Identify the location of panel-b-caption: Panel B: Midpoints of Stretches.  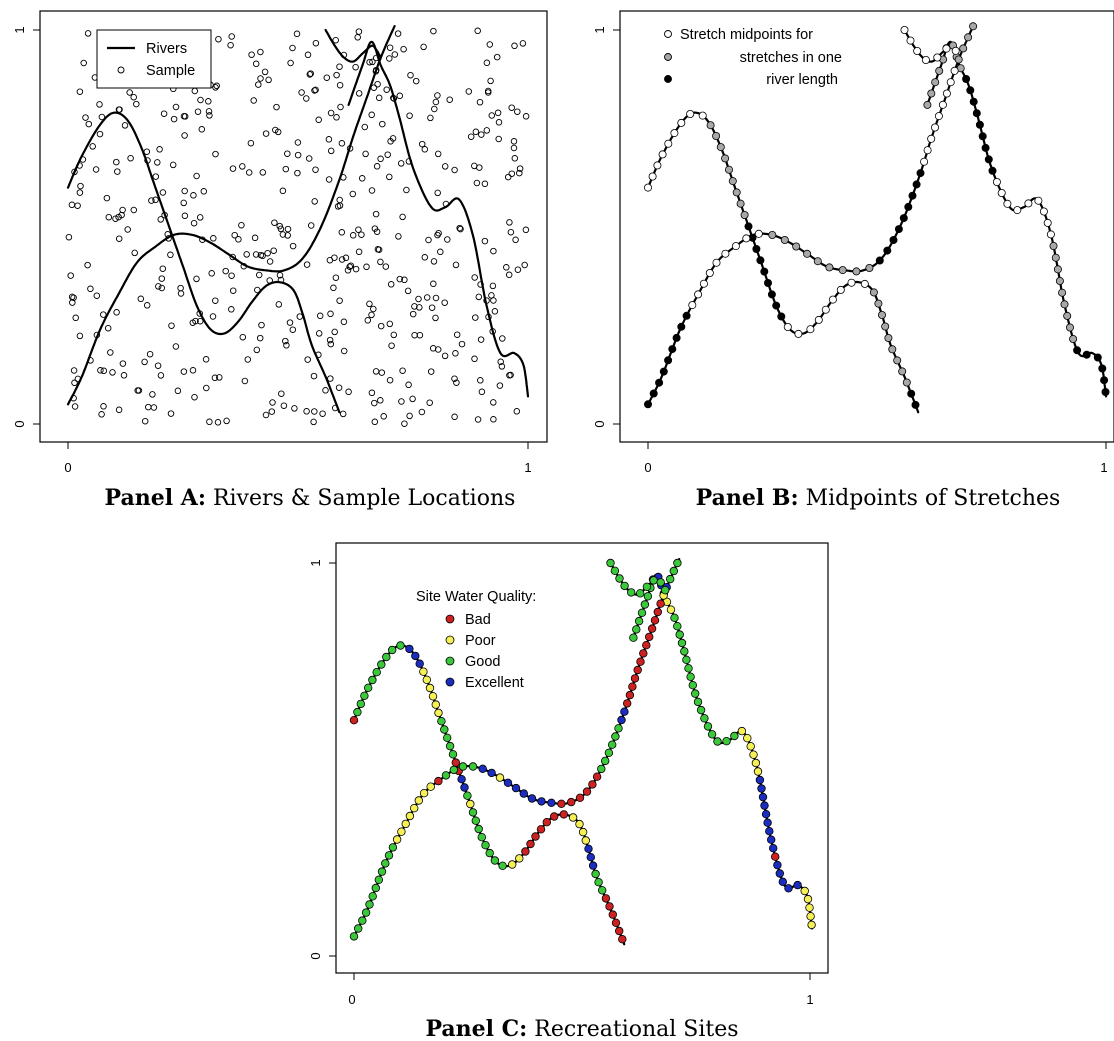
(878, 498).